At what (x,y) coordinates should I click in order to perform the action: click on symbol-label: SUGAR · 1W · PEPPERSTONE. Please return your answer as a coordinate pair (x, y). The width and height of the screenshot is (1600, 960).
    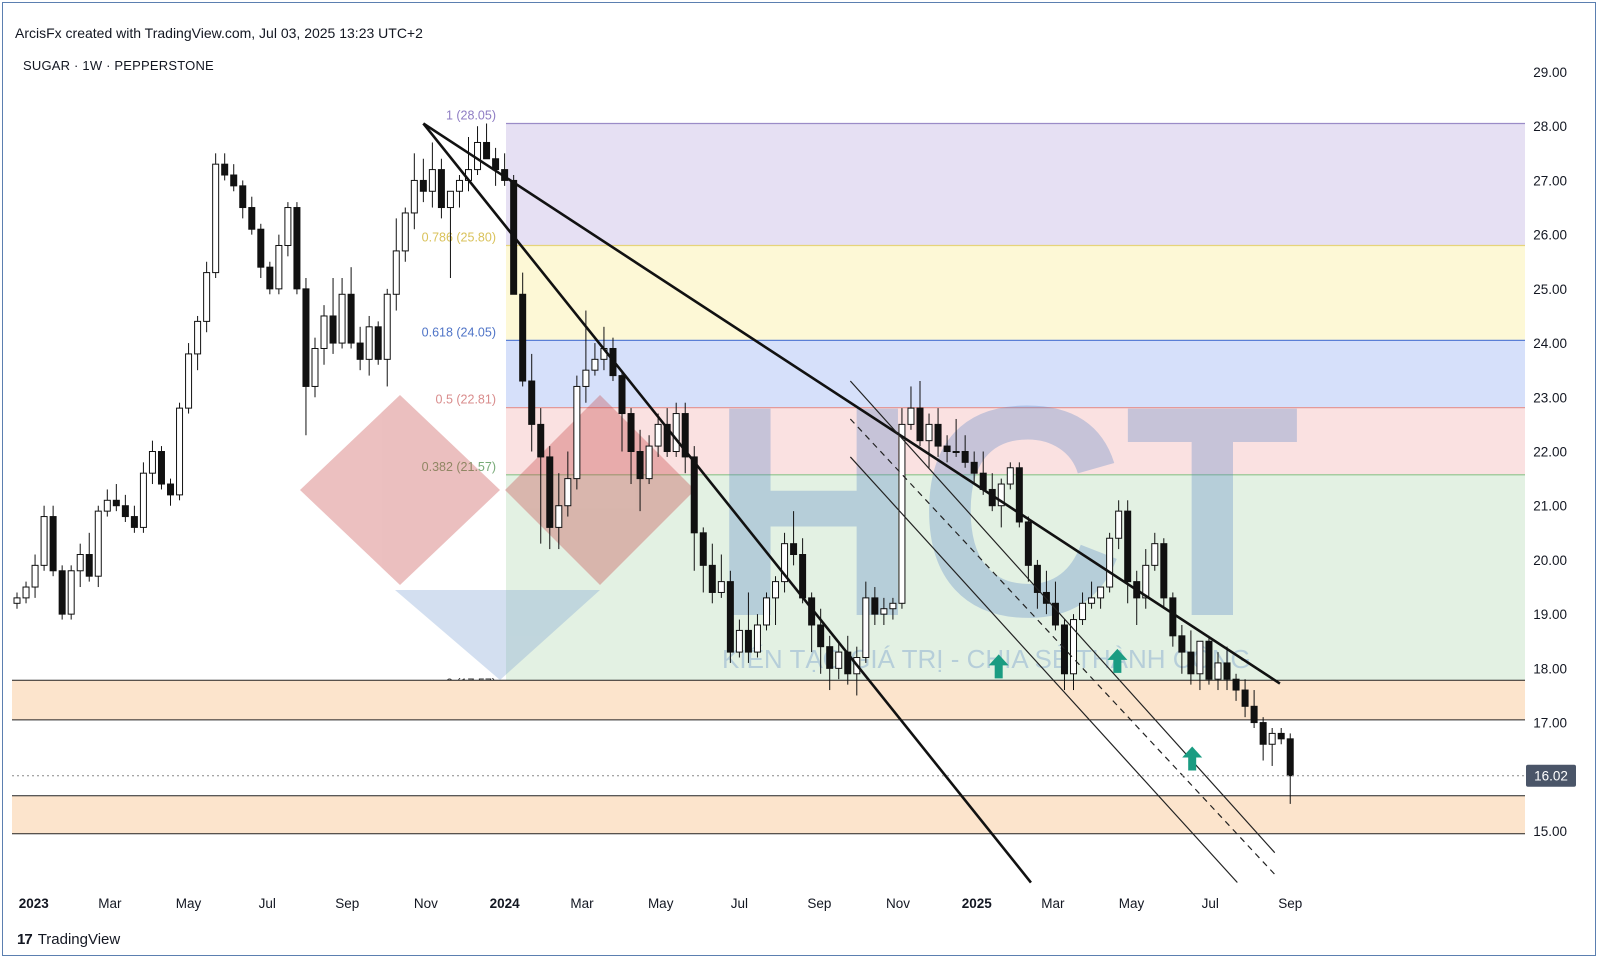
    Looking at the image, I should click on (118, 65).